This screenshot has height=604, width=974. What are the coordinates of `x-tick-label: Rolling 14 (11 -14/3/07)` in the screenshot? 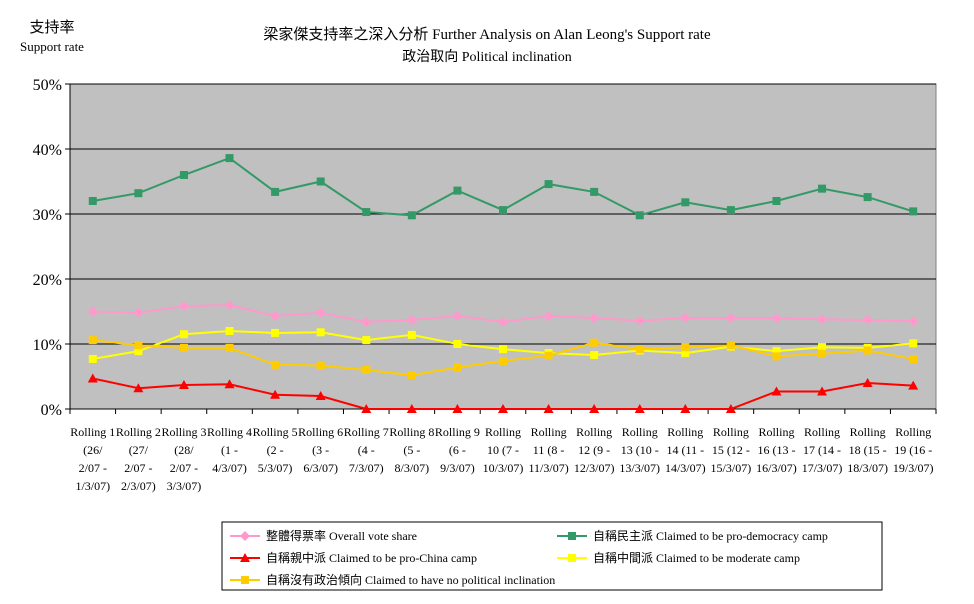 It's located at (685, 450).